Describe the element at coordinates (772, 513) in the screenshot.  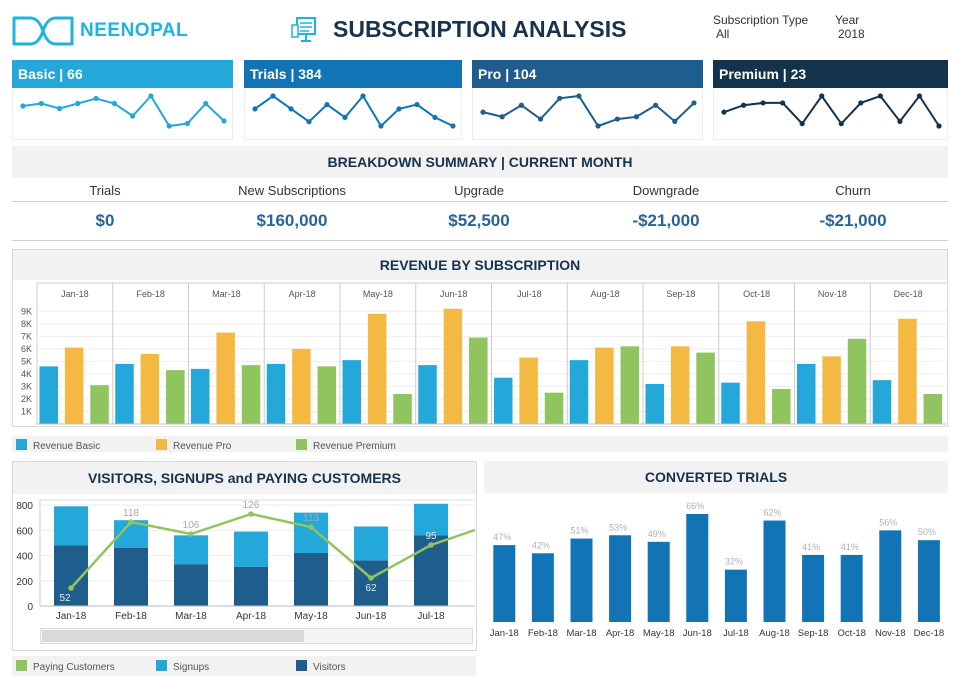
I see `converted-value-label: 62%` at that location.